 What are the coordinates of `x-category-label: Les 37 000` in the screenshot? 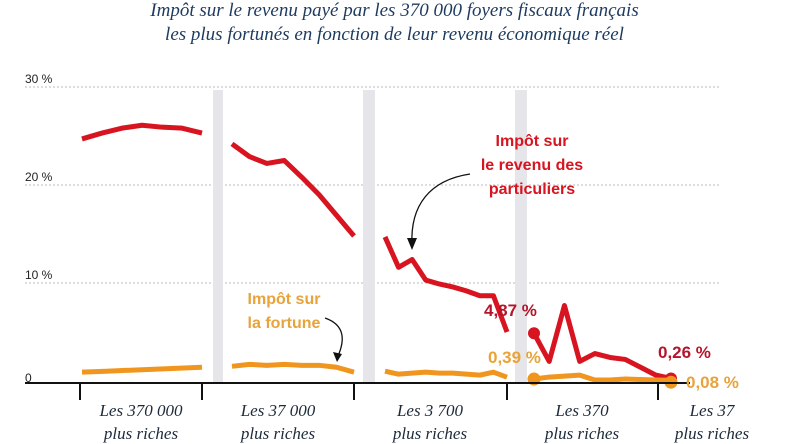 It's located at (278, 410).